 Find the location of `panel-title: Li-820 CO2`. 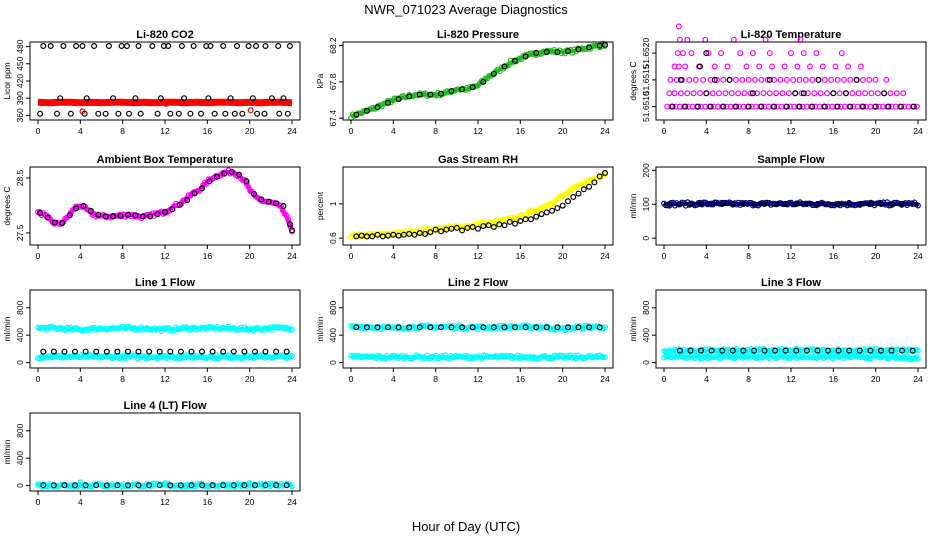

panel-title: Li-820 CO2 is located at coordinates (164, 35).